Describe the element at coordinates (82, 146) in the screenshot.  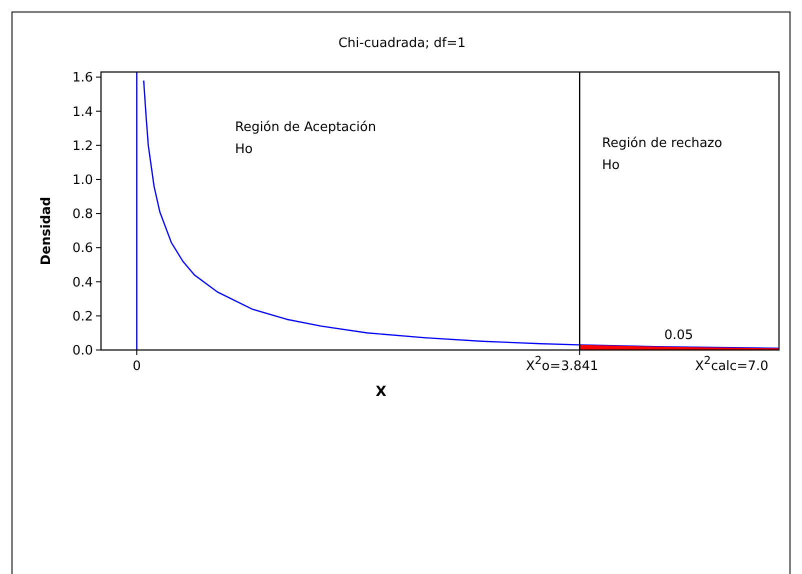
I see `y-tick-label: 1.2` at that location.